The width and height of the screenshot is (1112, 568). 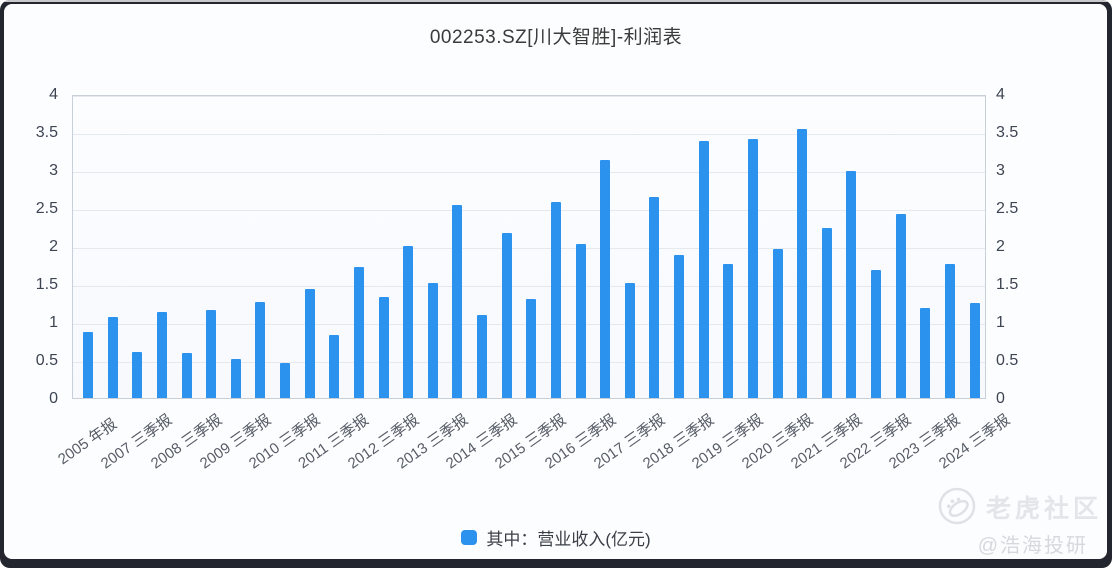 What do you see at coordinates (1032, 546) in the screenshot?
I see `watermark-handle: @浩海投研` at bounding box center [1032, 546].